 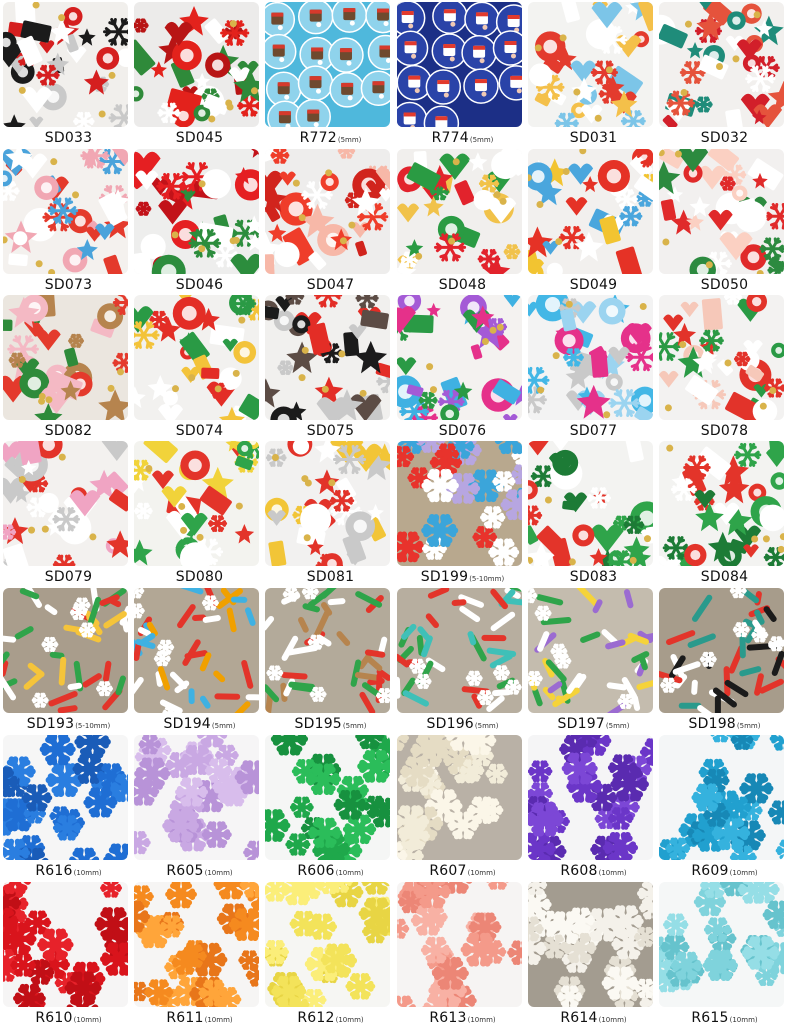 I want to click on product-card: SD198(5mm), so click(x=724, y=661).